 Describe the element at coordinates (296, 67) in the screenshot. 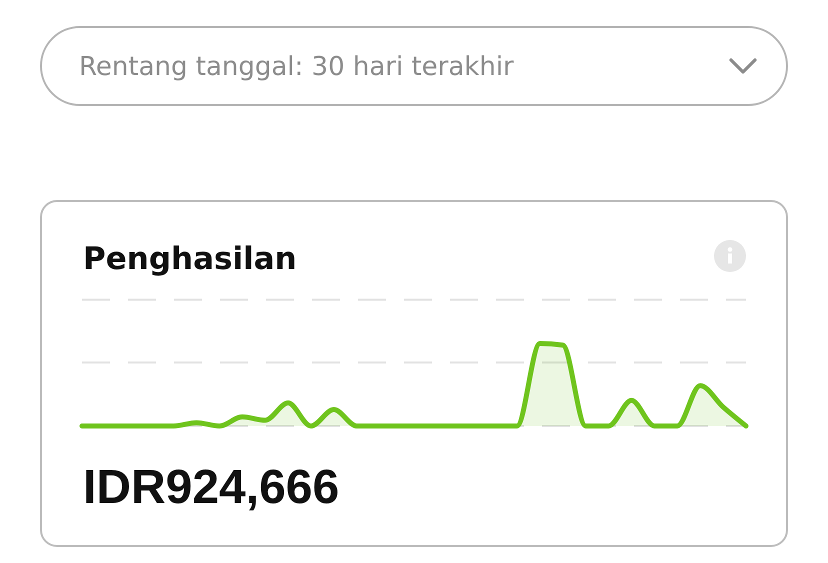

I see `chart-subtitle: Rentang tanggal: 30 hari terakhir` at that location.